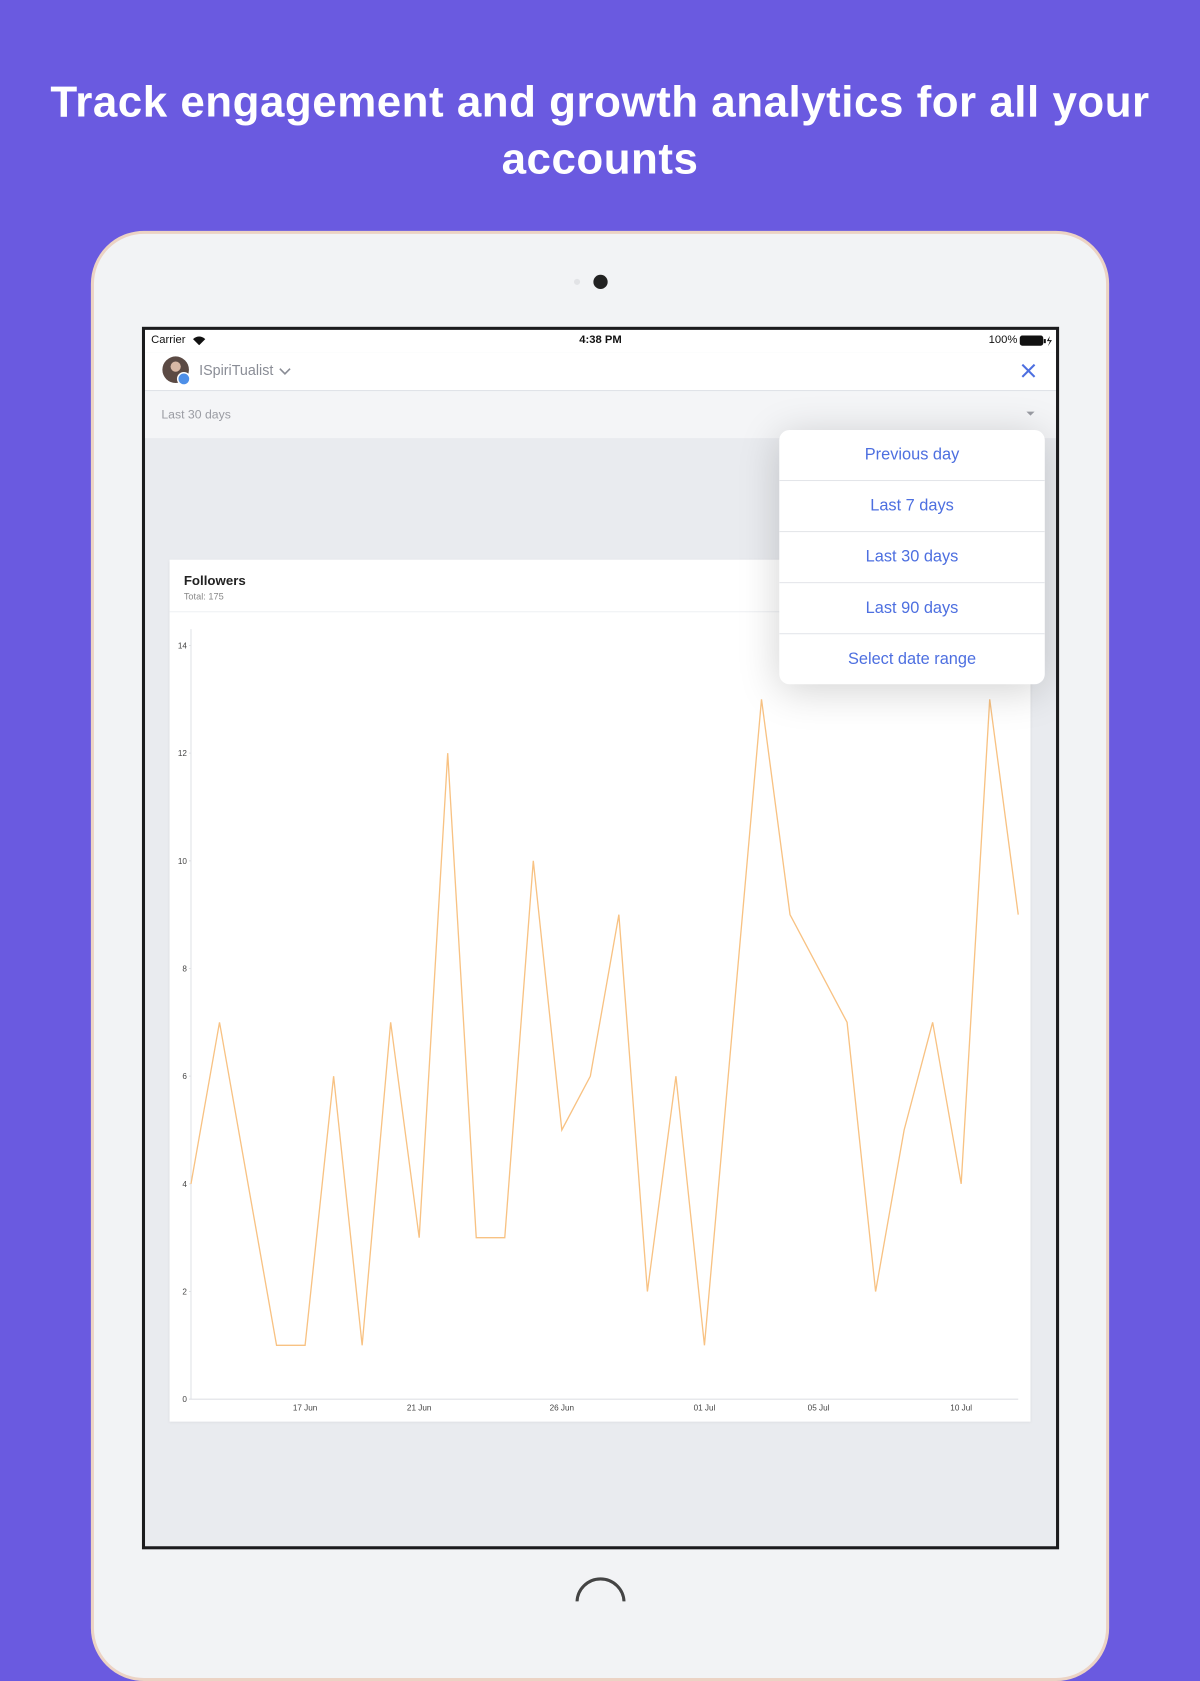  What do you see at coordinates (184, 969) in the screenshot?
I see `y-tick-label: 8` at bounding box center [184, 969].